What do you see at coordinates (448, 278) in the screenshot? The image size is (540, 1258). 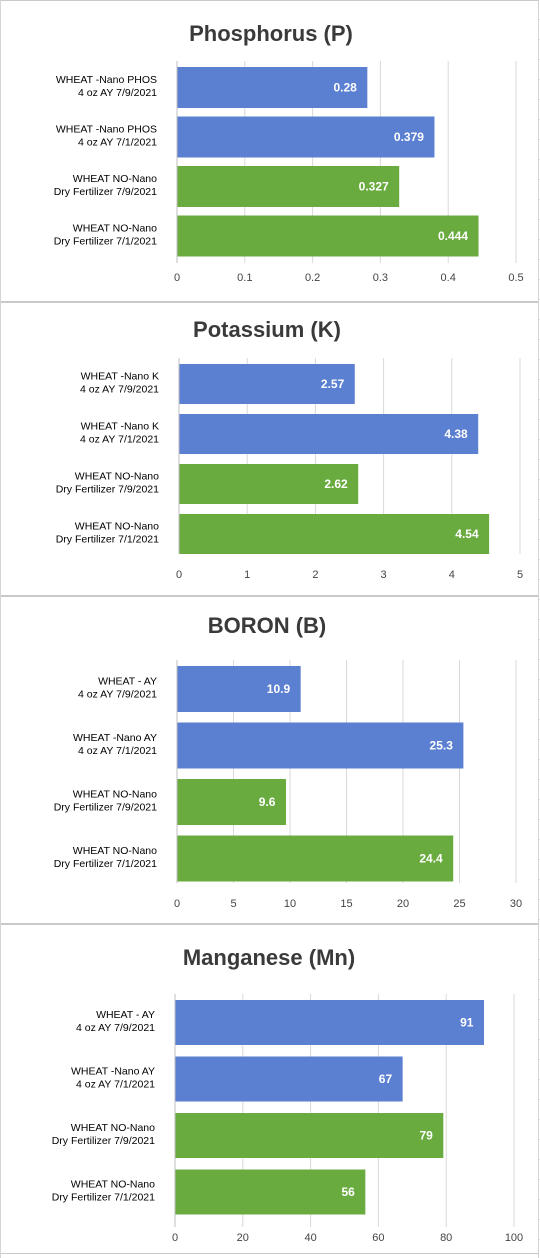 I see `x-tick-label: 0.4` at bounding box center [448, 278].